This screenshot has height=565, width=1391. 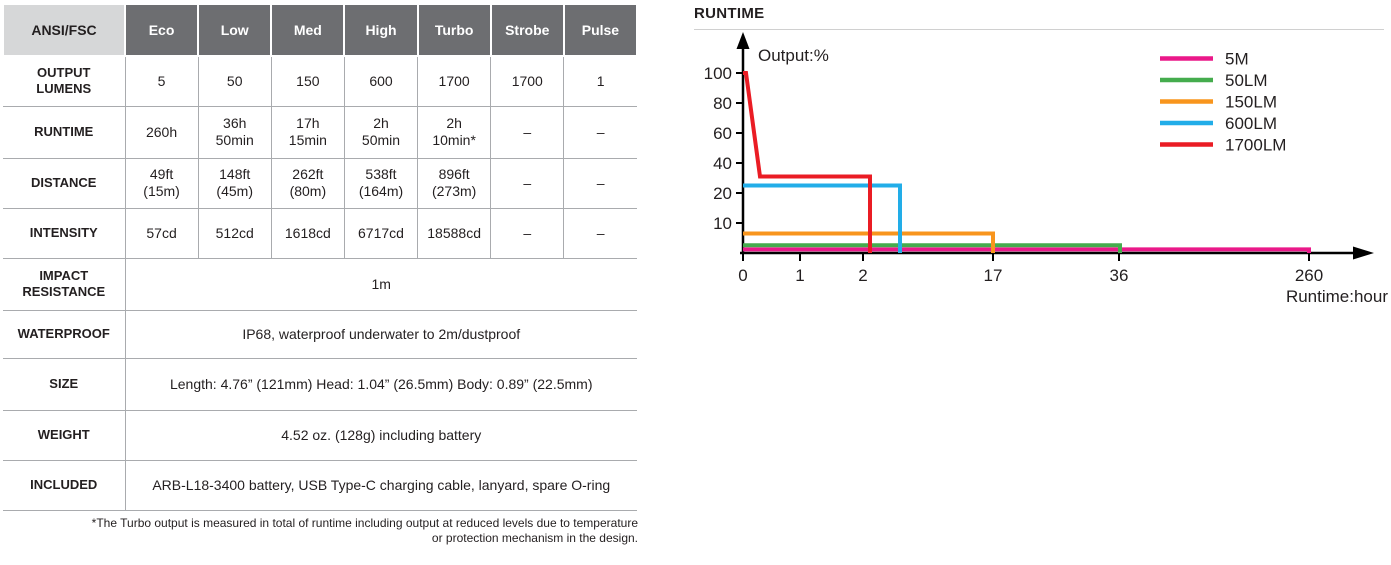 What do you see at coordinates (234, 132) in the screenshot?
I see `spec-value-cell: 36h 50min` at bounding box center [234, 132].